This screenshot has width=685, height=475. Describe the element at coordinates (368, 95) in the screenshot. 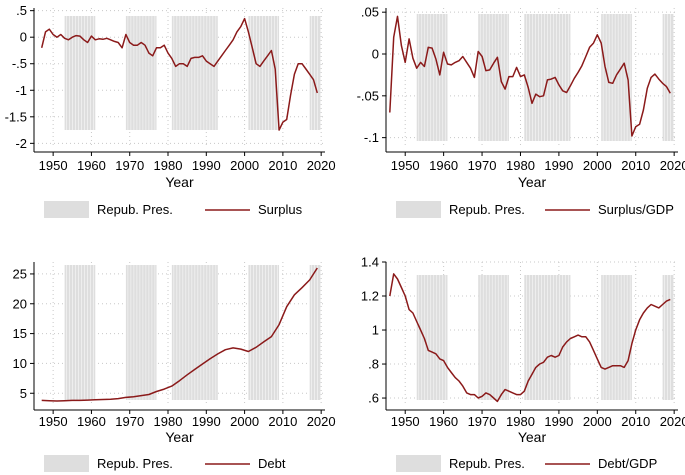

I see `y-tick-label: -.05` at that location.